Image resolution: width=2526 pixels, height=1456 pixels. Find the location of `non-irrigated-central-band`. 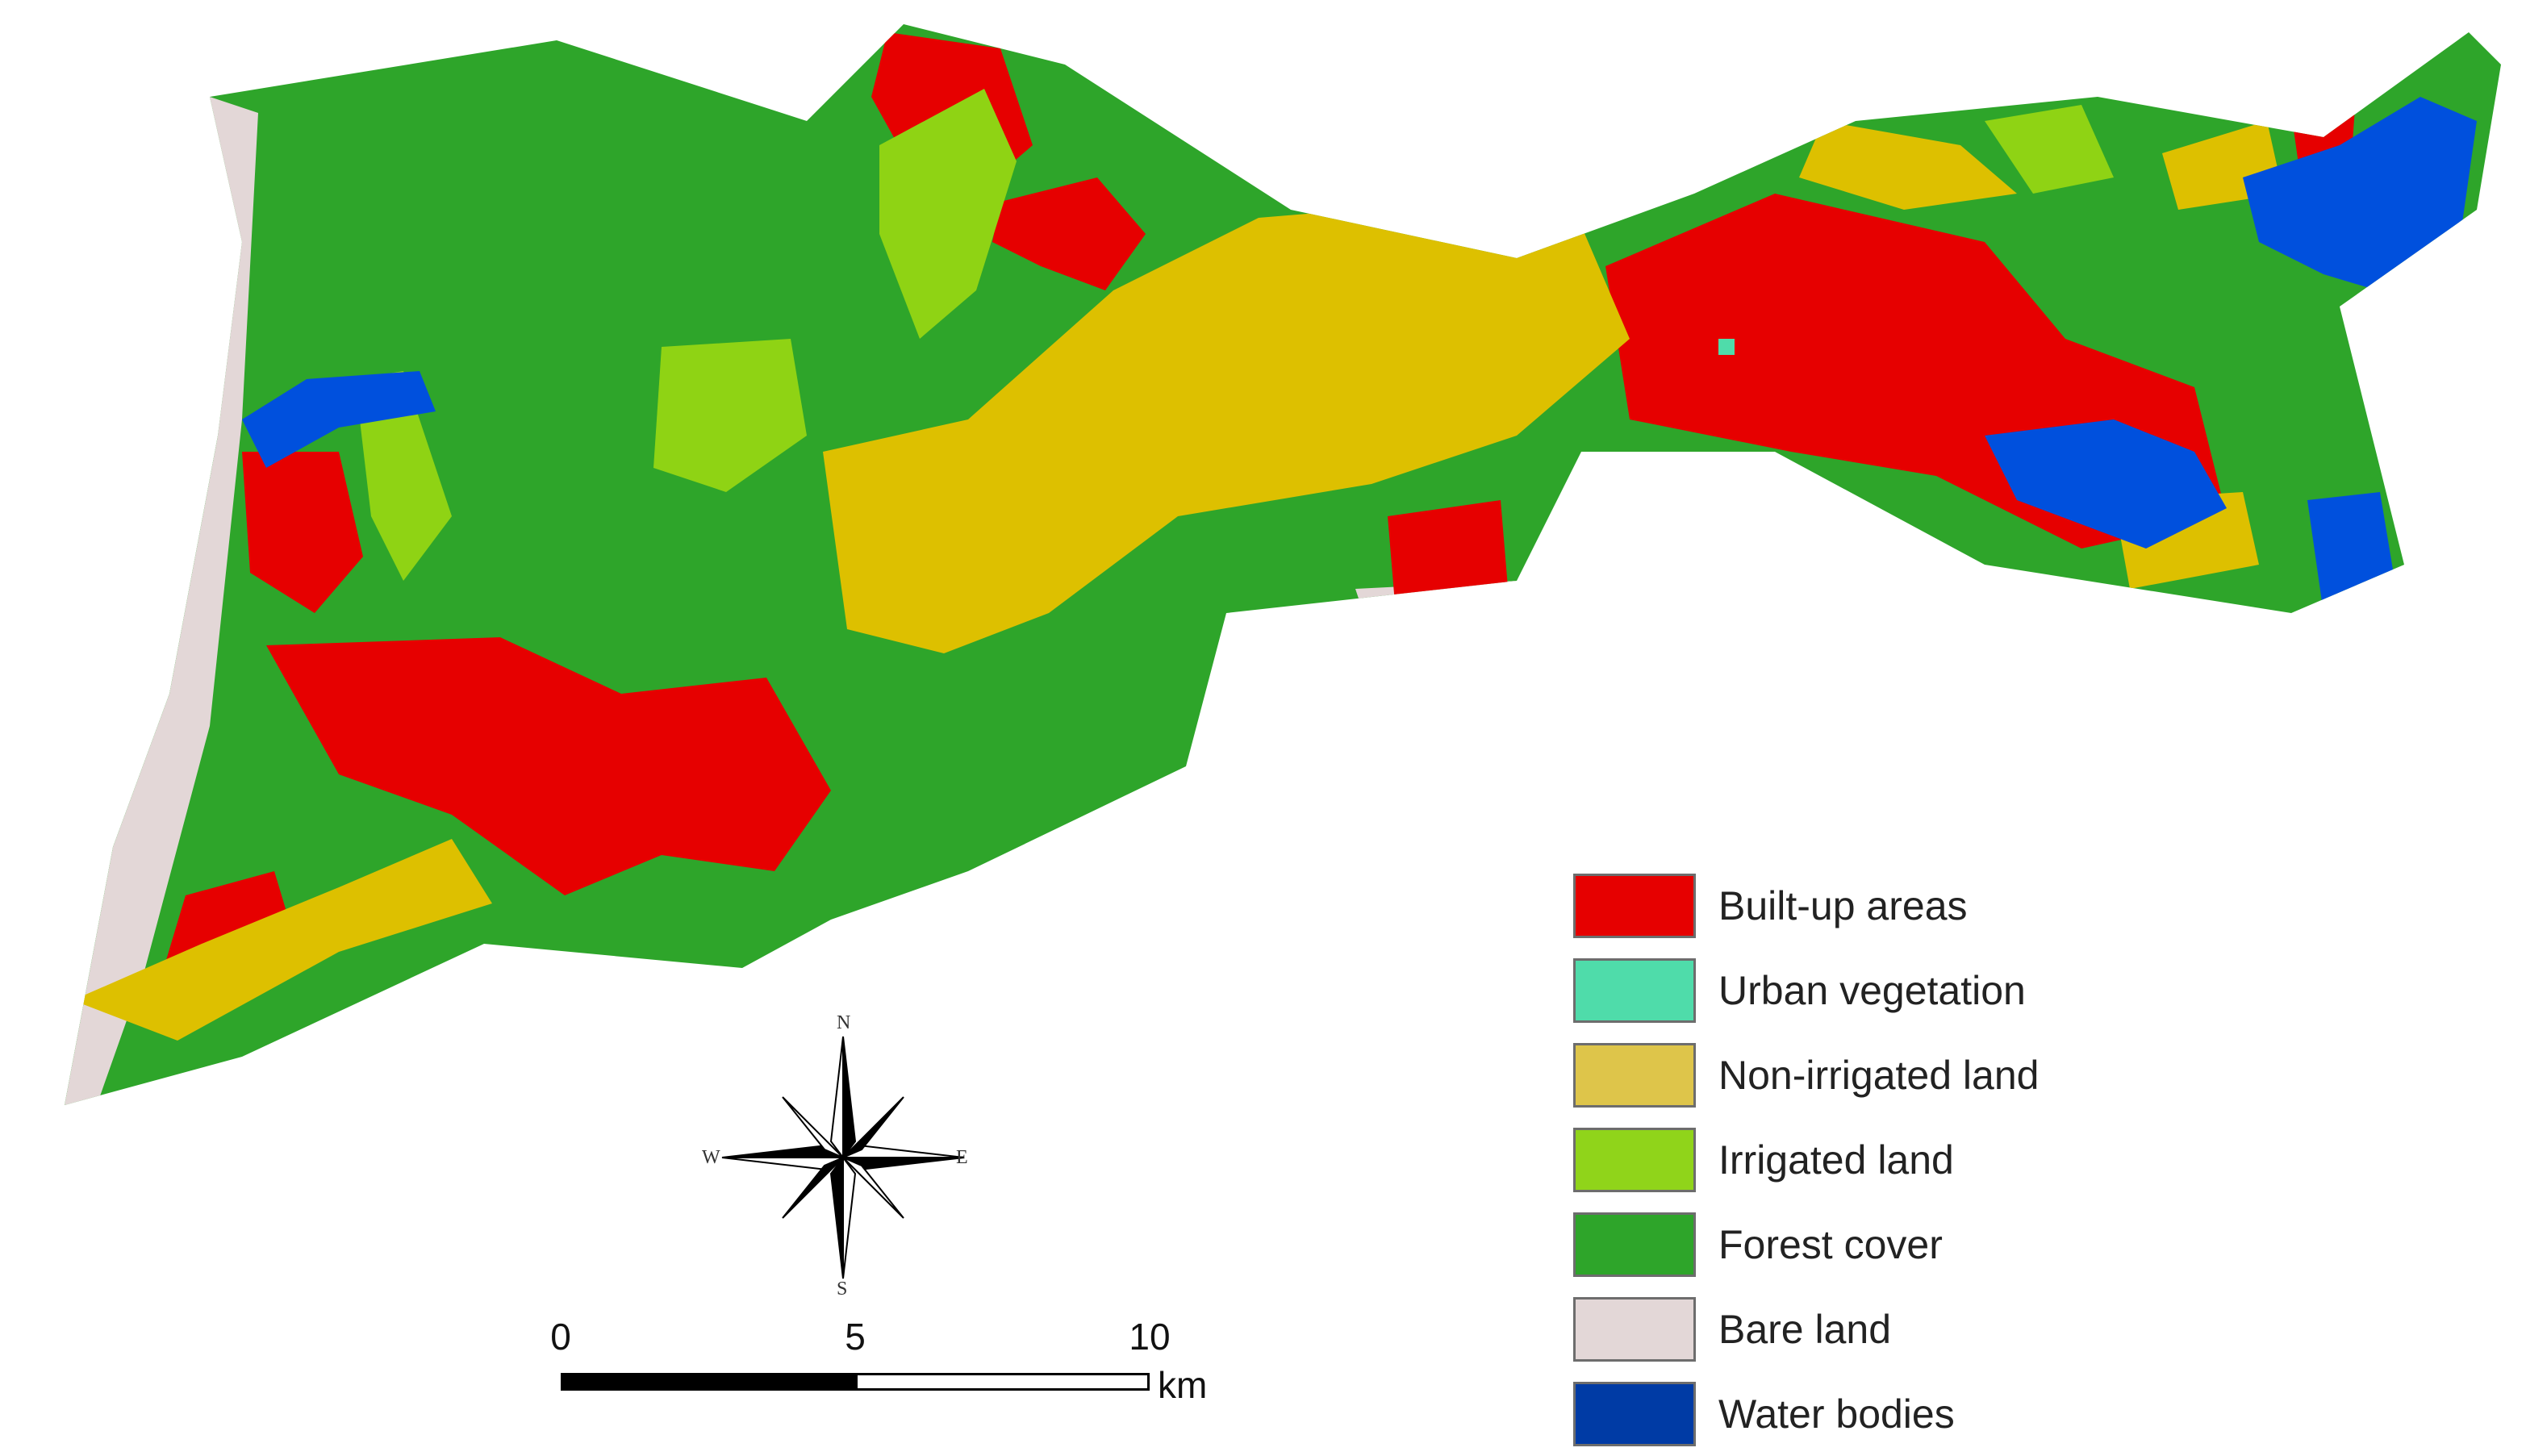

non-irrigated-central-band is located at coordinates (1226, 427).